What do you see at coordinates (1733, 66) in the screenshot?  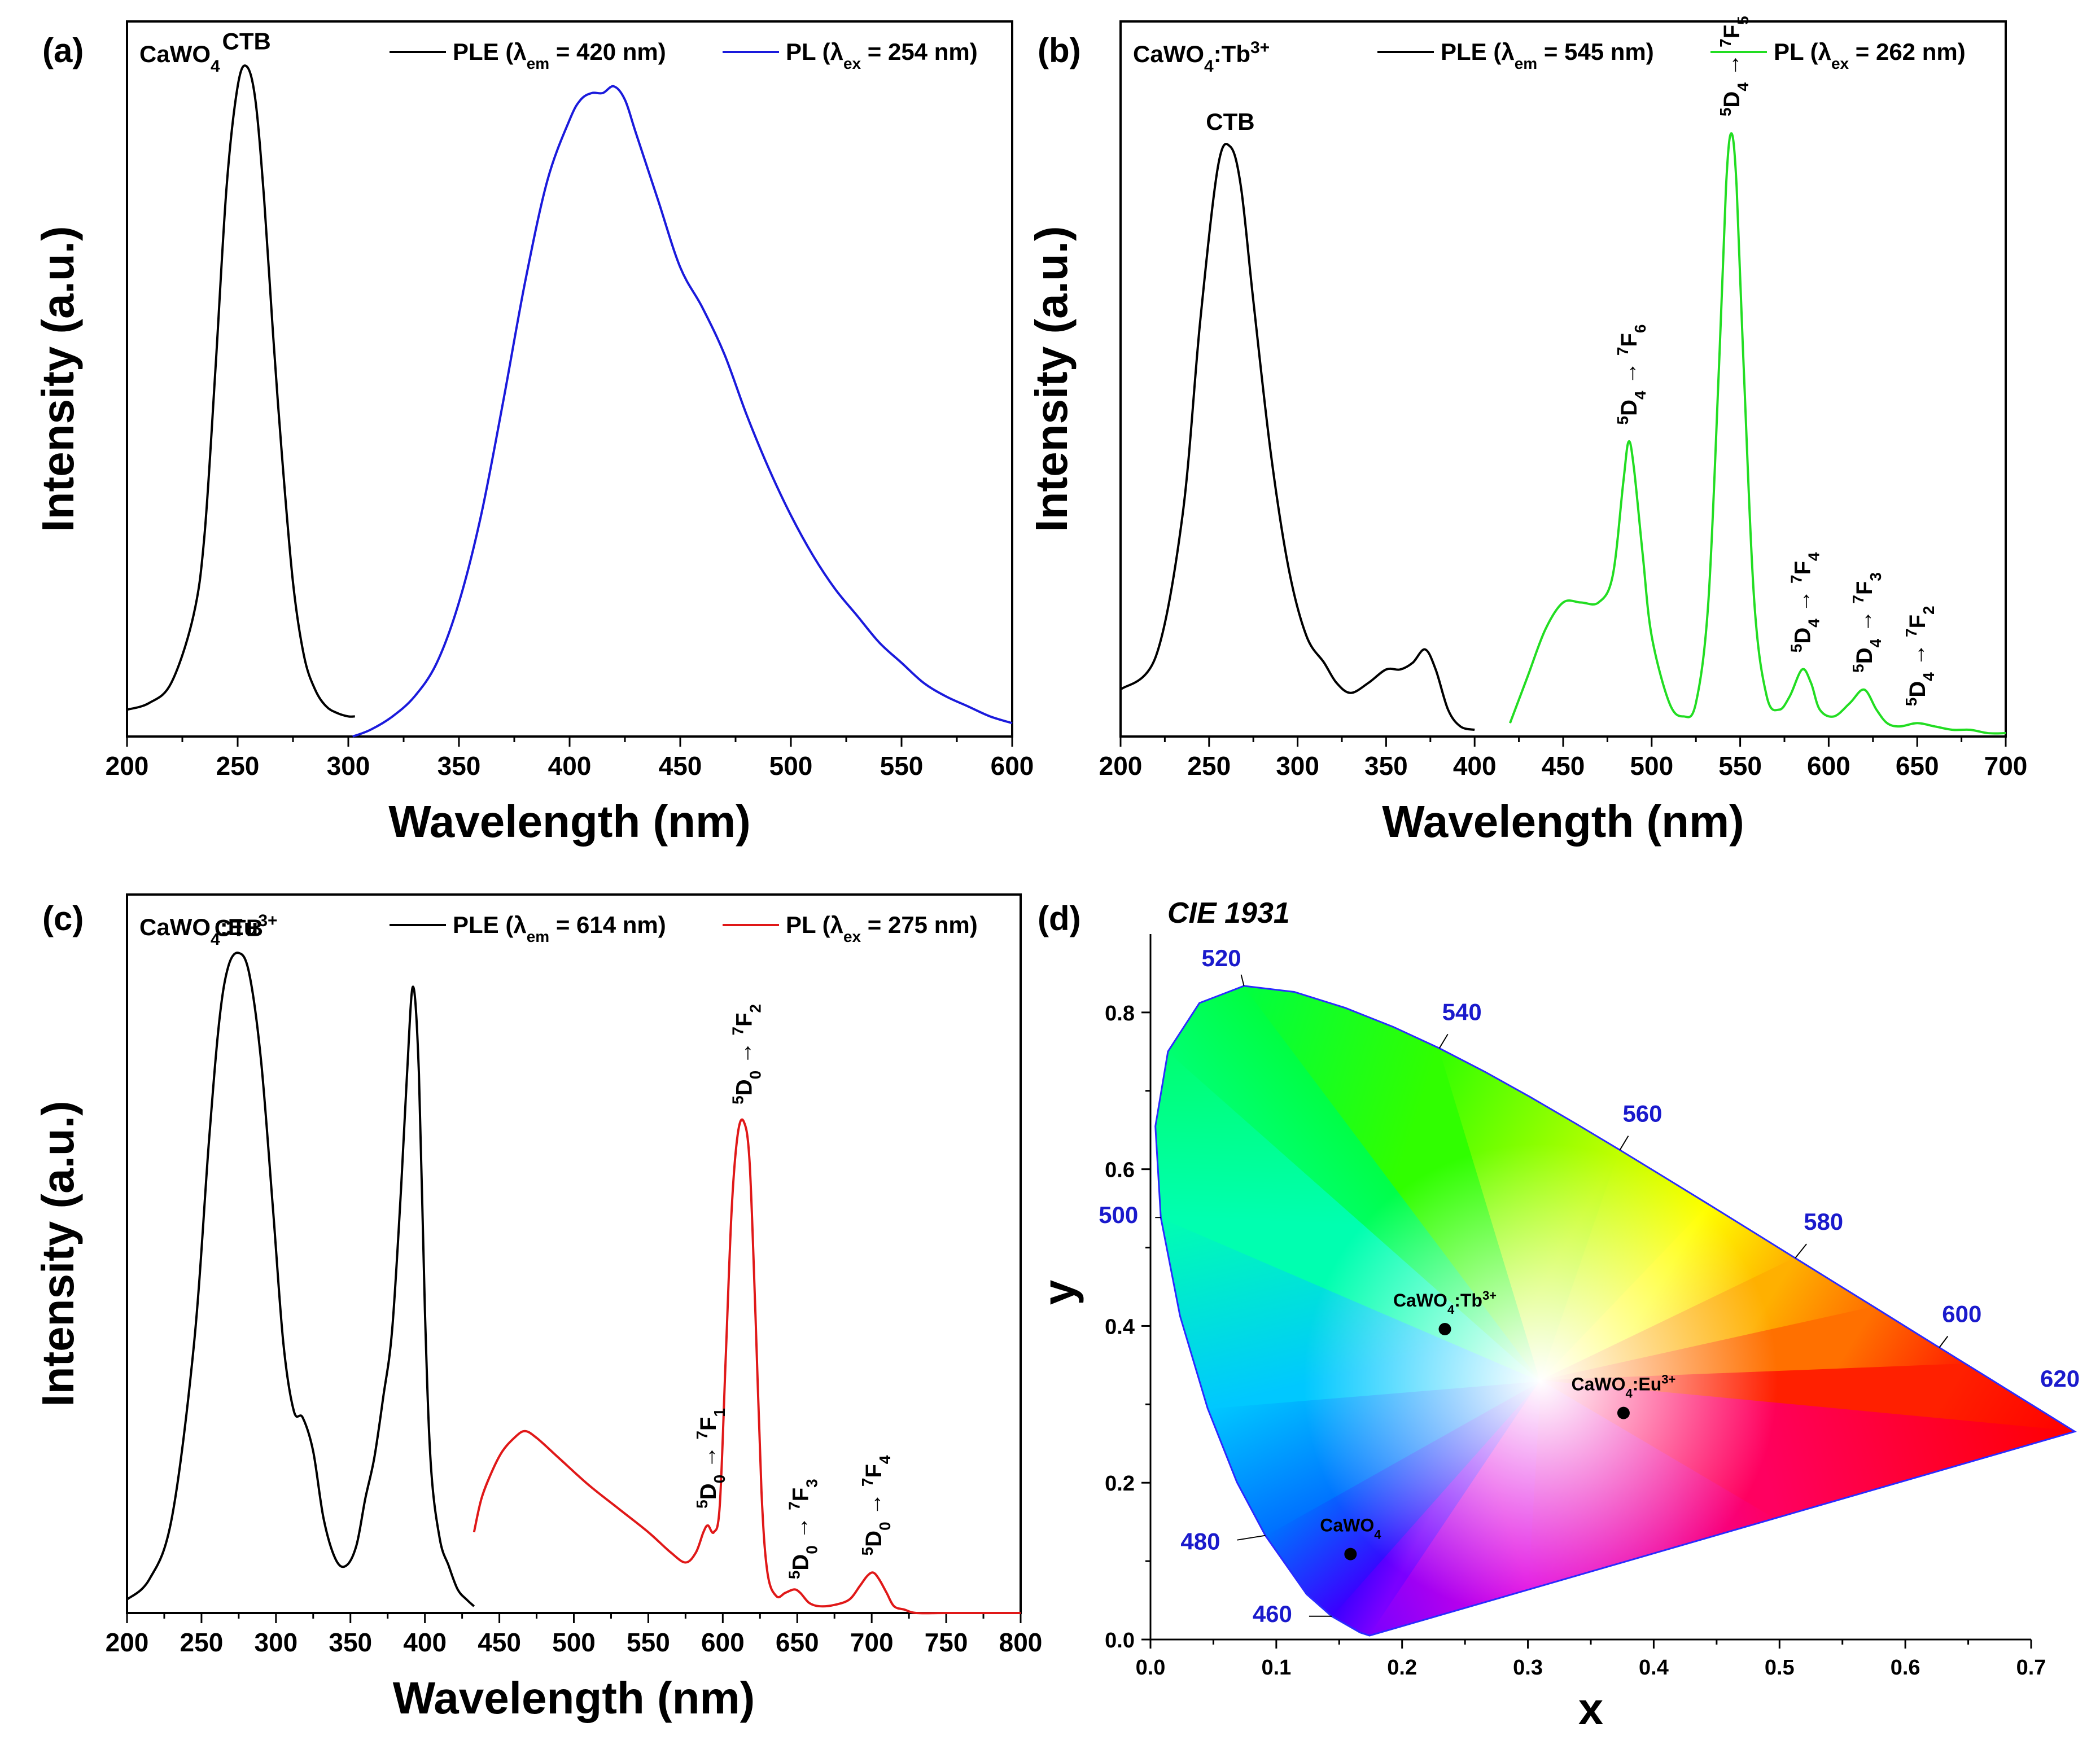 I see `transition-label: 5D4 → 7F5` at bounding box center [1733, 66].